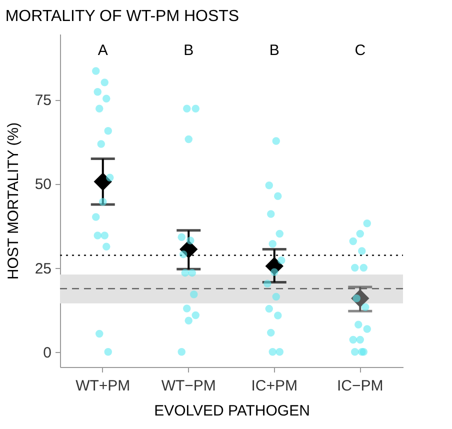 This screenshot has height=429, width=452. I want to click on chart-title: MORTALITY OF WT-PM HOSTS, so click(122, 16).